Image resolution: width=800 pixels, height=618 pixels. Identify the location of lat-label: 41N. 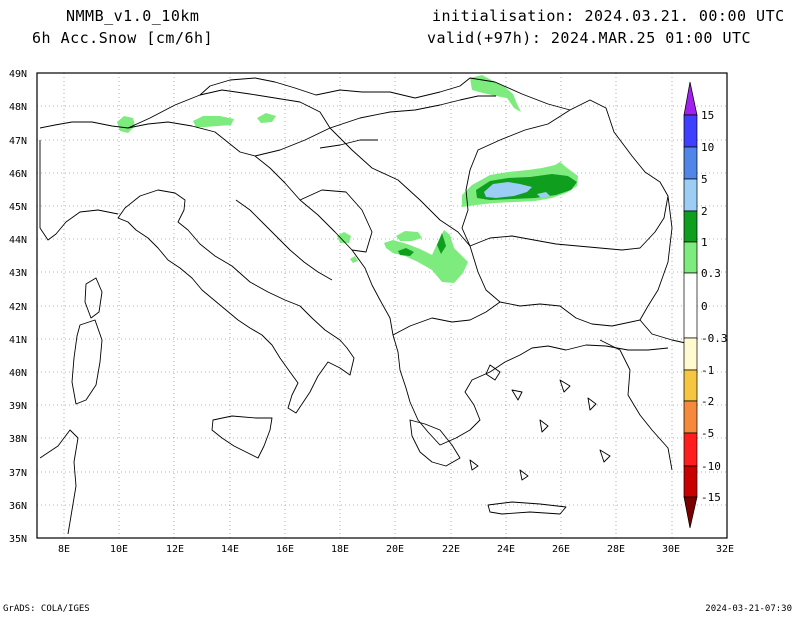
(18, 340).